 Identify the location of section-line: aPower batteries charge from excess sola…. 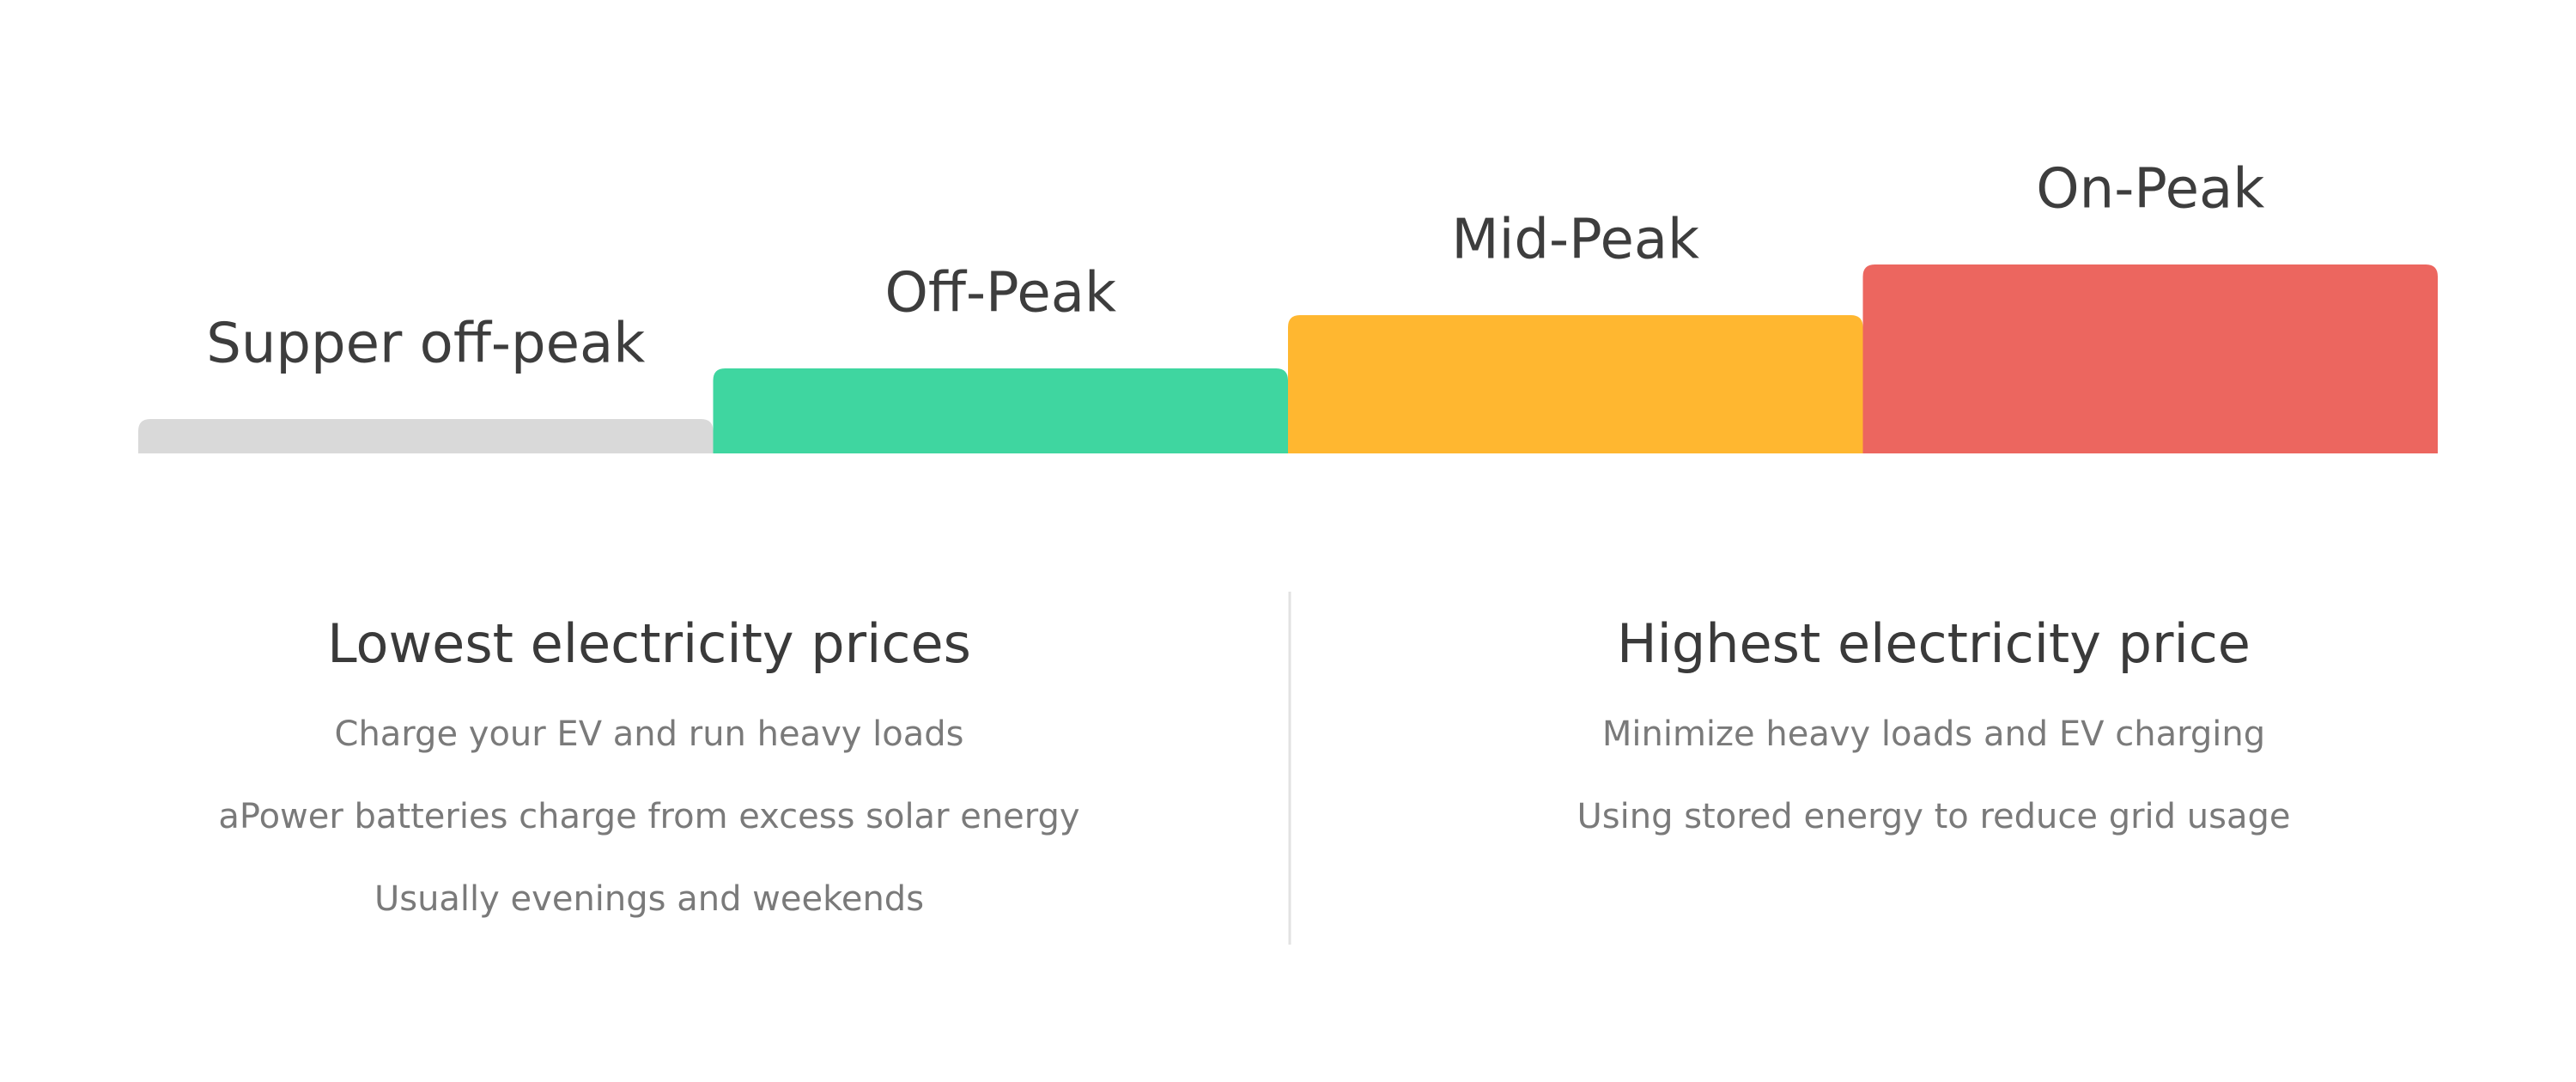
(649, 816).